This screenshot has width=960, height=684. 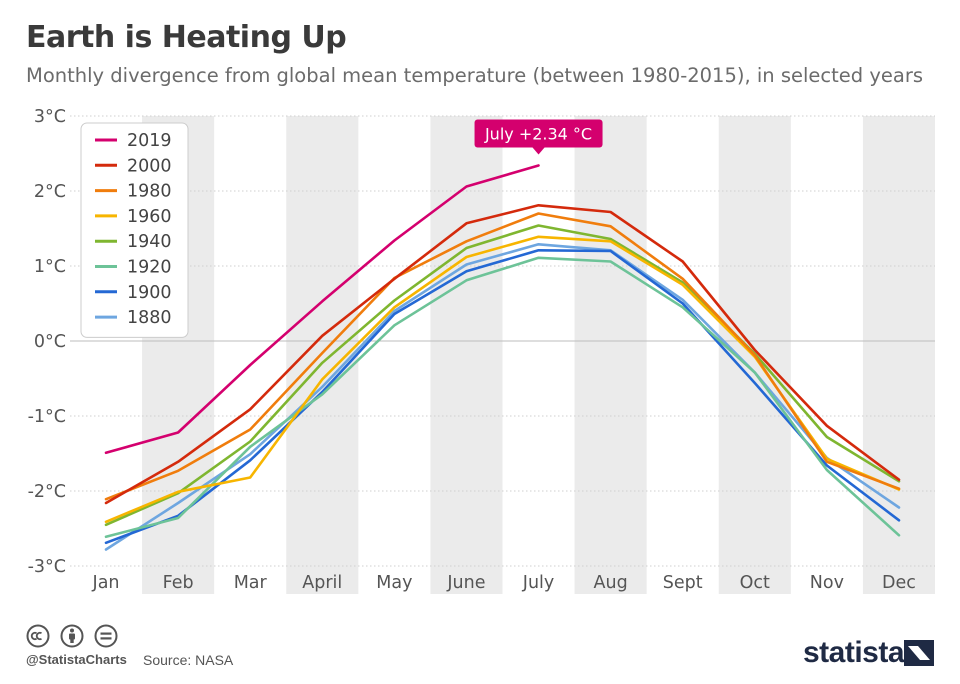 What do you see at coordinates (683, 583) in the screenshot?
I see `x-tick-label: Sept` at bounding box center [683, 583].